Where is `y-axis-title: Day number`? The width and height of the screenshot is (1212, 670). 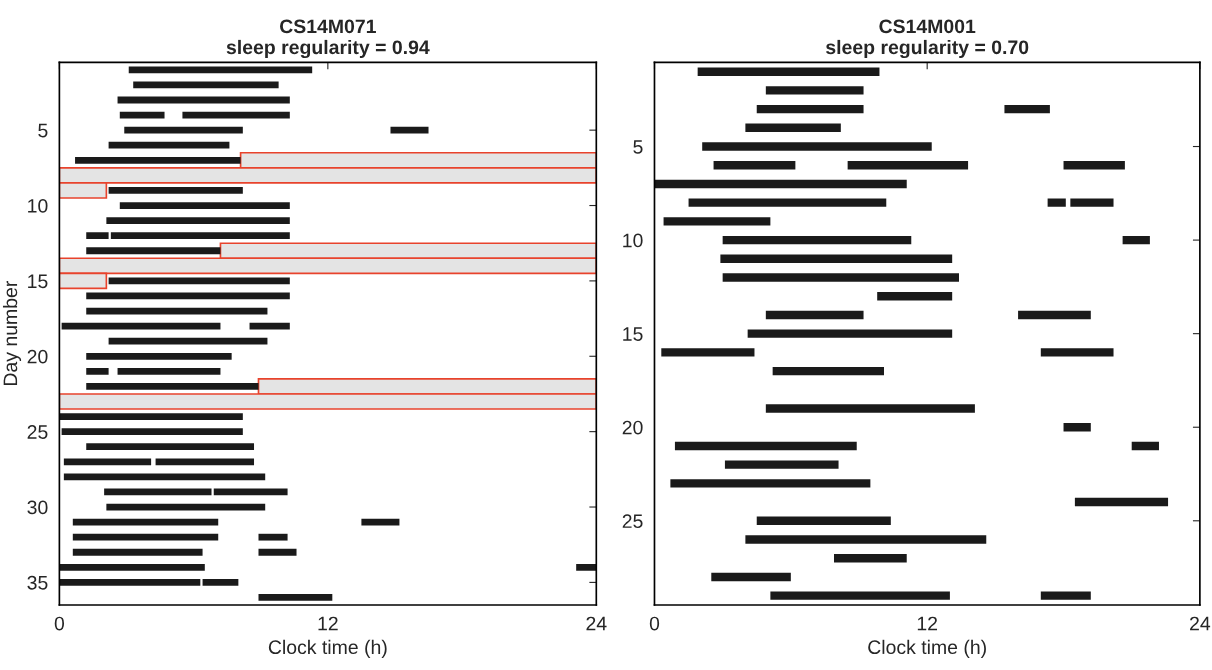 y-axis-title: Day number is located at coordinates (12, 333).